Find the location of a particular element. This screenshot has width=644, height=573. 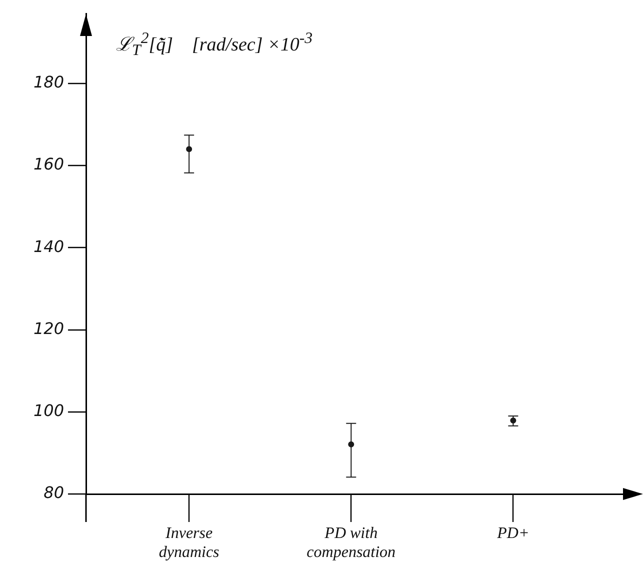

y-axis-title: ℒ$_{T}$$^{2}$[q̃̇] [rad/sec] ×10$^{-3}$ is located at coordinates (214, 45).